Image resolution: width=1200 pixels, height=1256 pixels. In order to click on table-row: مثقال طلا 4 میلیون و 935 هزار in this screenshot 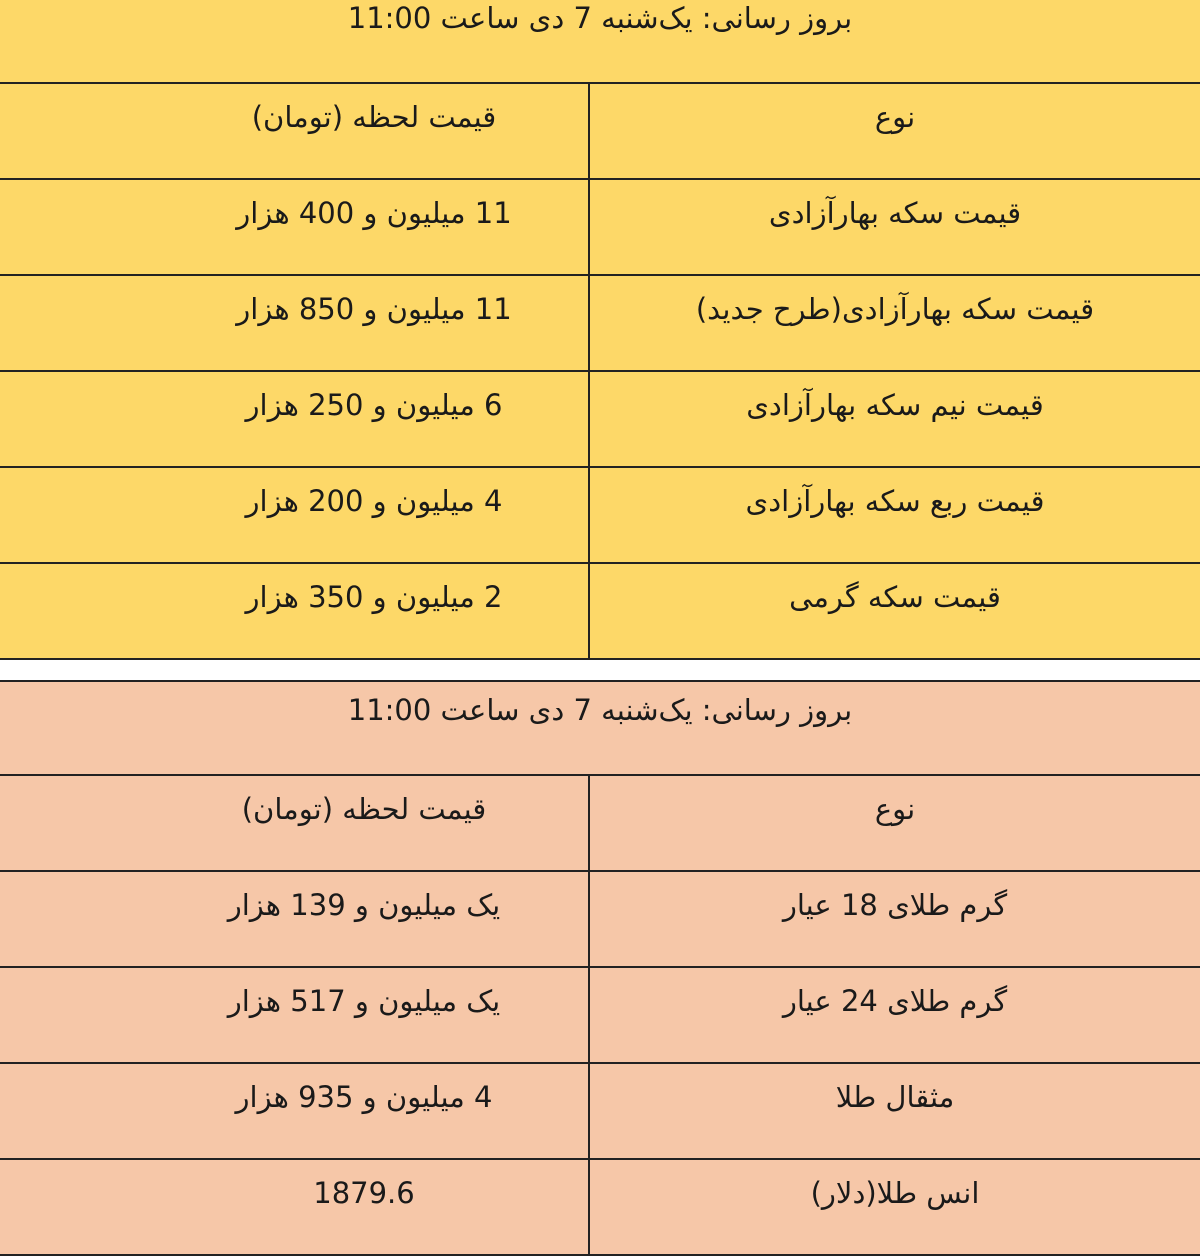, I will do `click(600, 1112)`.